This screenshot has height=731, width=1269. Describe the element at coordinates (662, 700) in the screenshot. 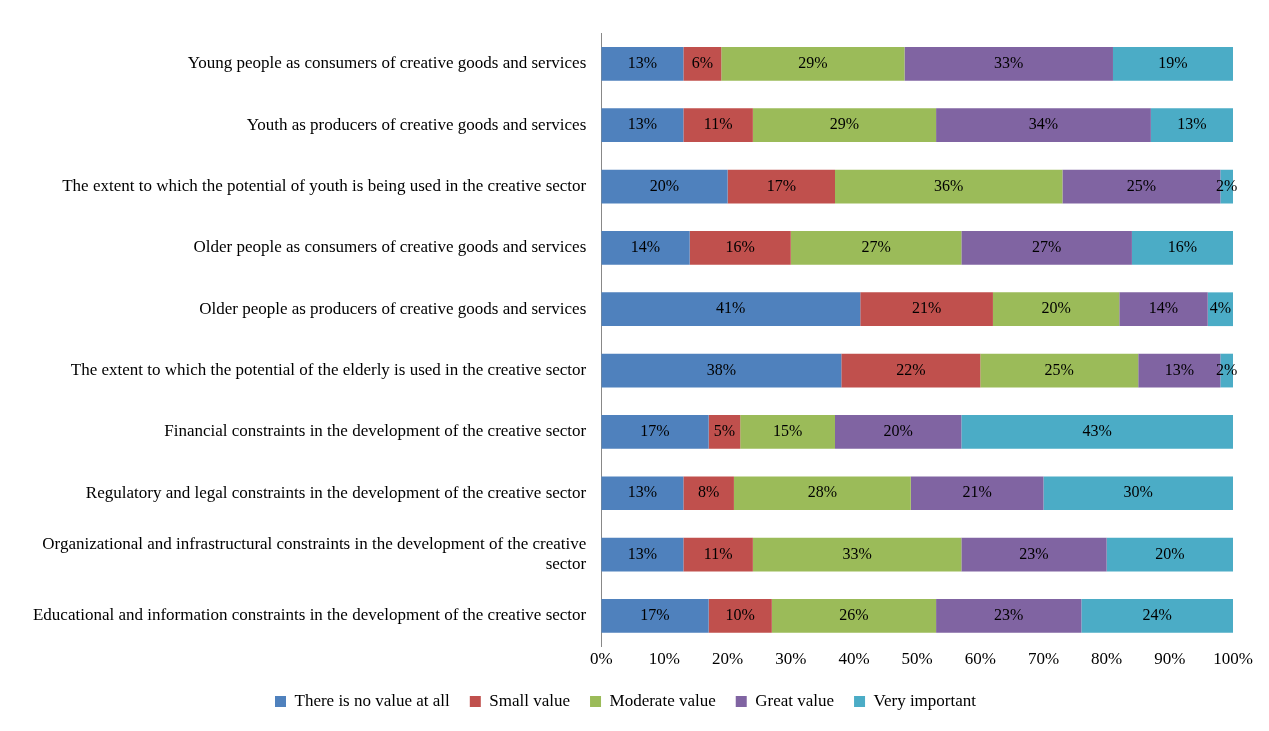

I see `legend-label: Moderate value` at that location.